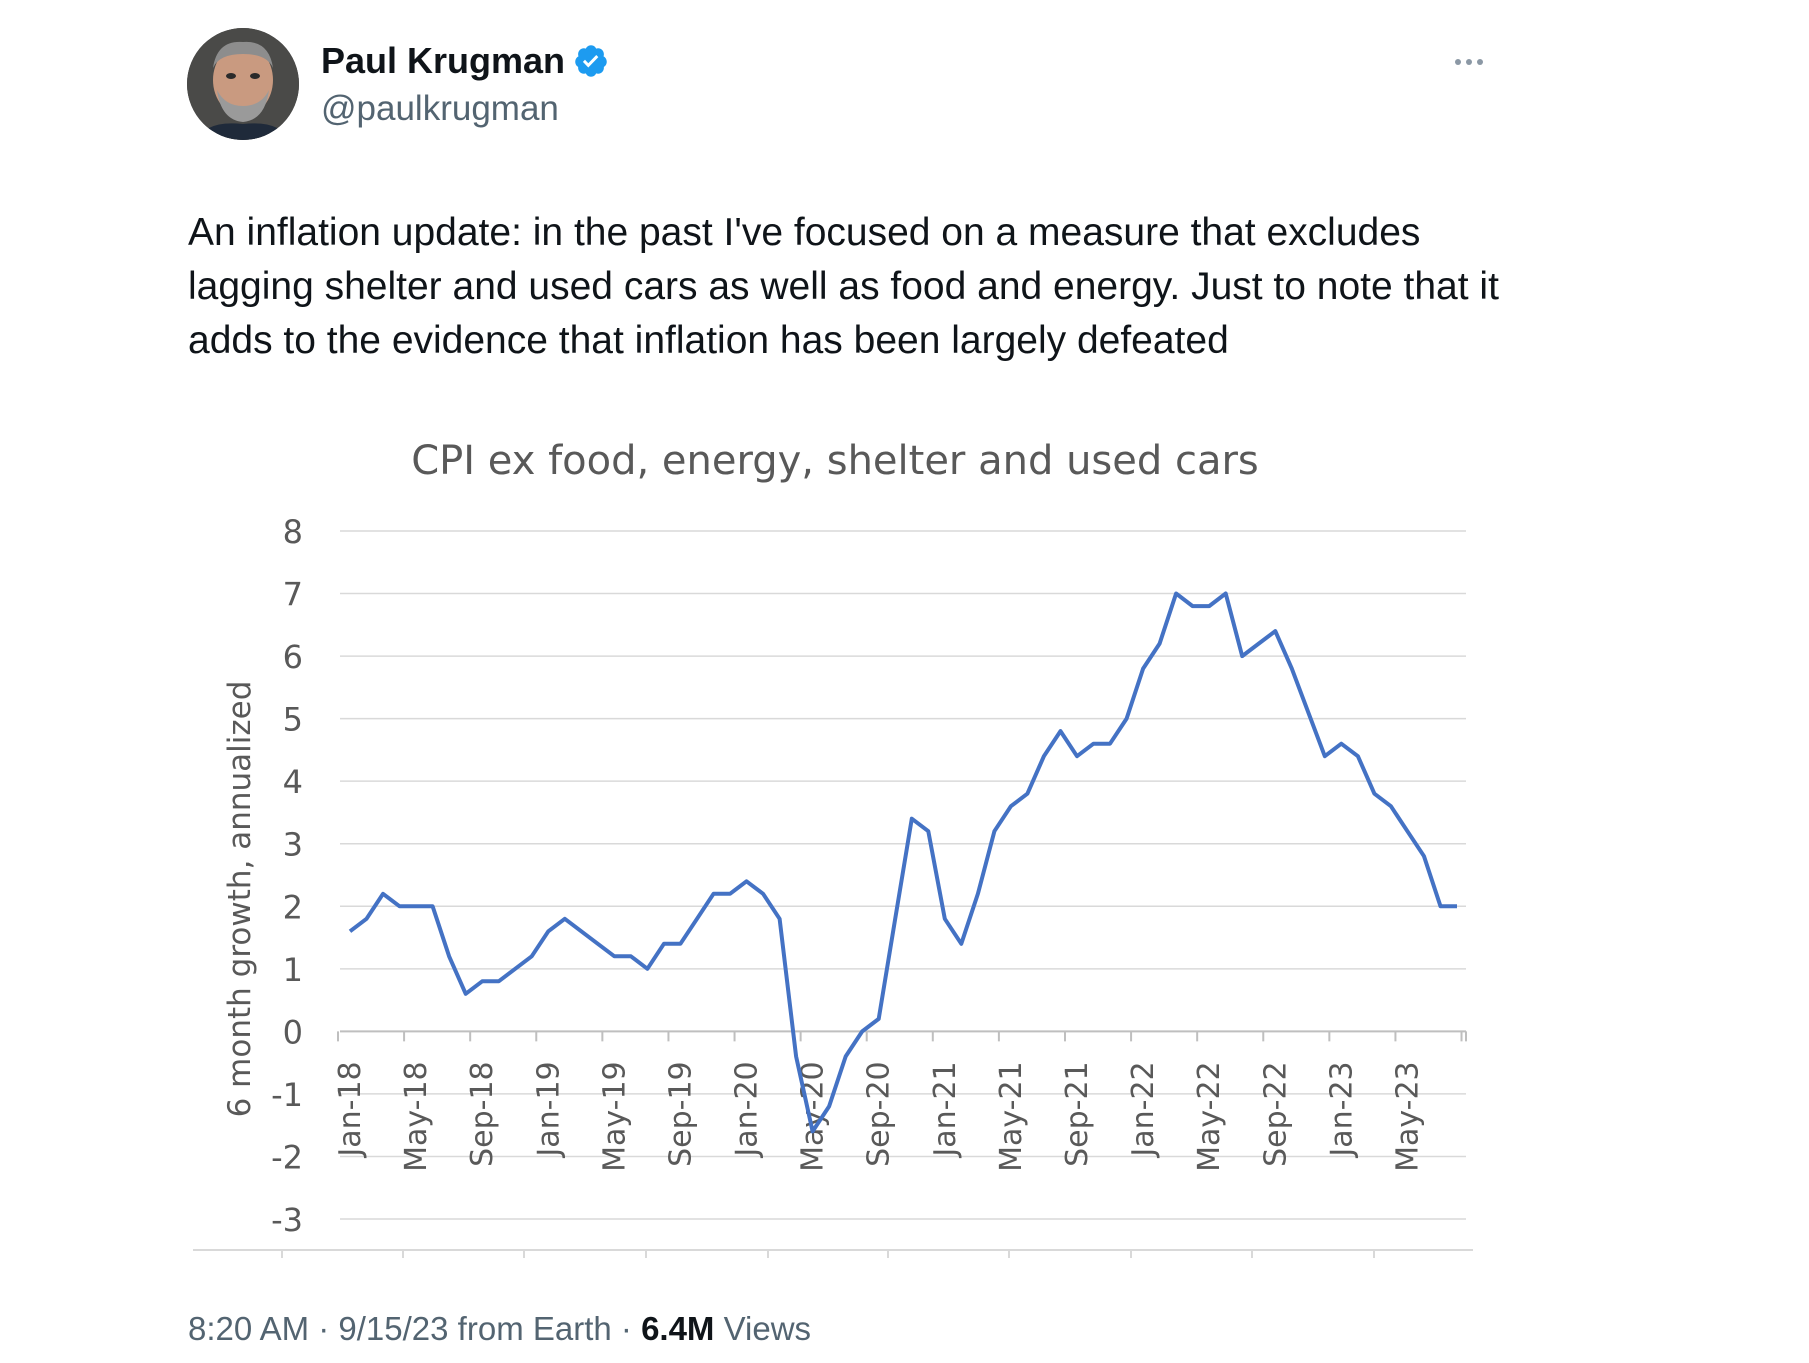  Describe the element at coordinates (293, 595) in the screenshot. I see `y-tick-label: 7` at that location.